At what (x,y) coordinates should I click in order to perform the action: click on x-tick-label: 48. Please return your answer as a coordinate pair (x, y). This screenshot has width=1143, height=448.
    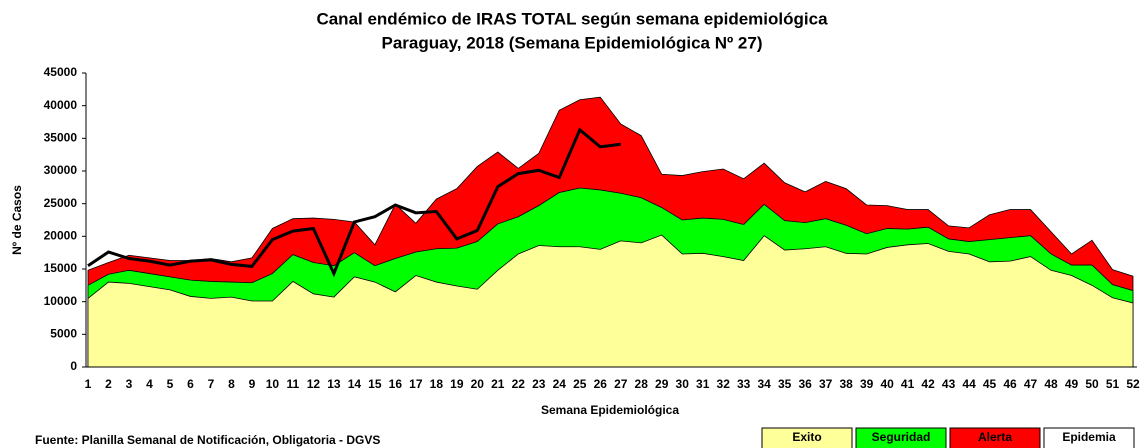
    Looking at the image, I should click on (1051, 384).